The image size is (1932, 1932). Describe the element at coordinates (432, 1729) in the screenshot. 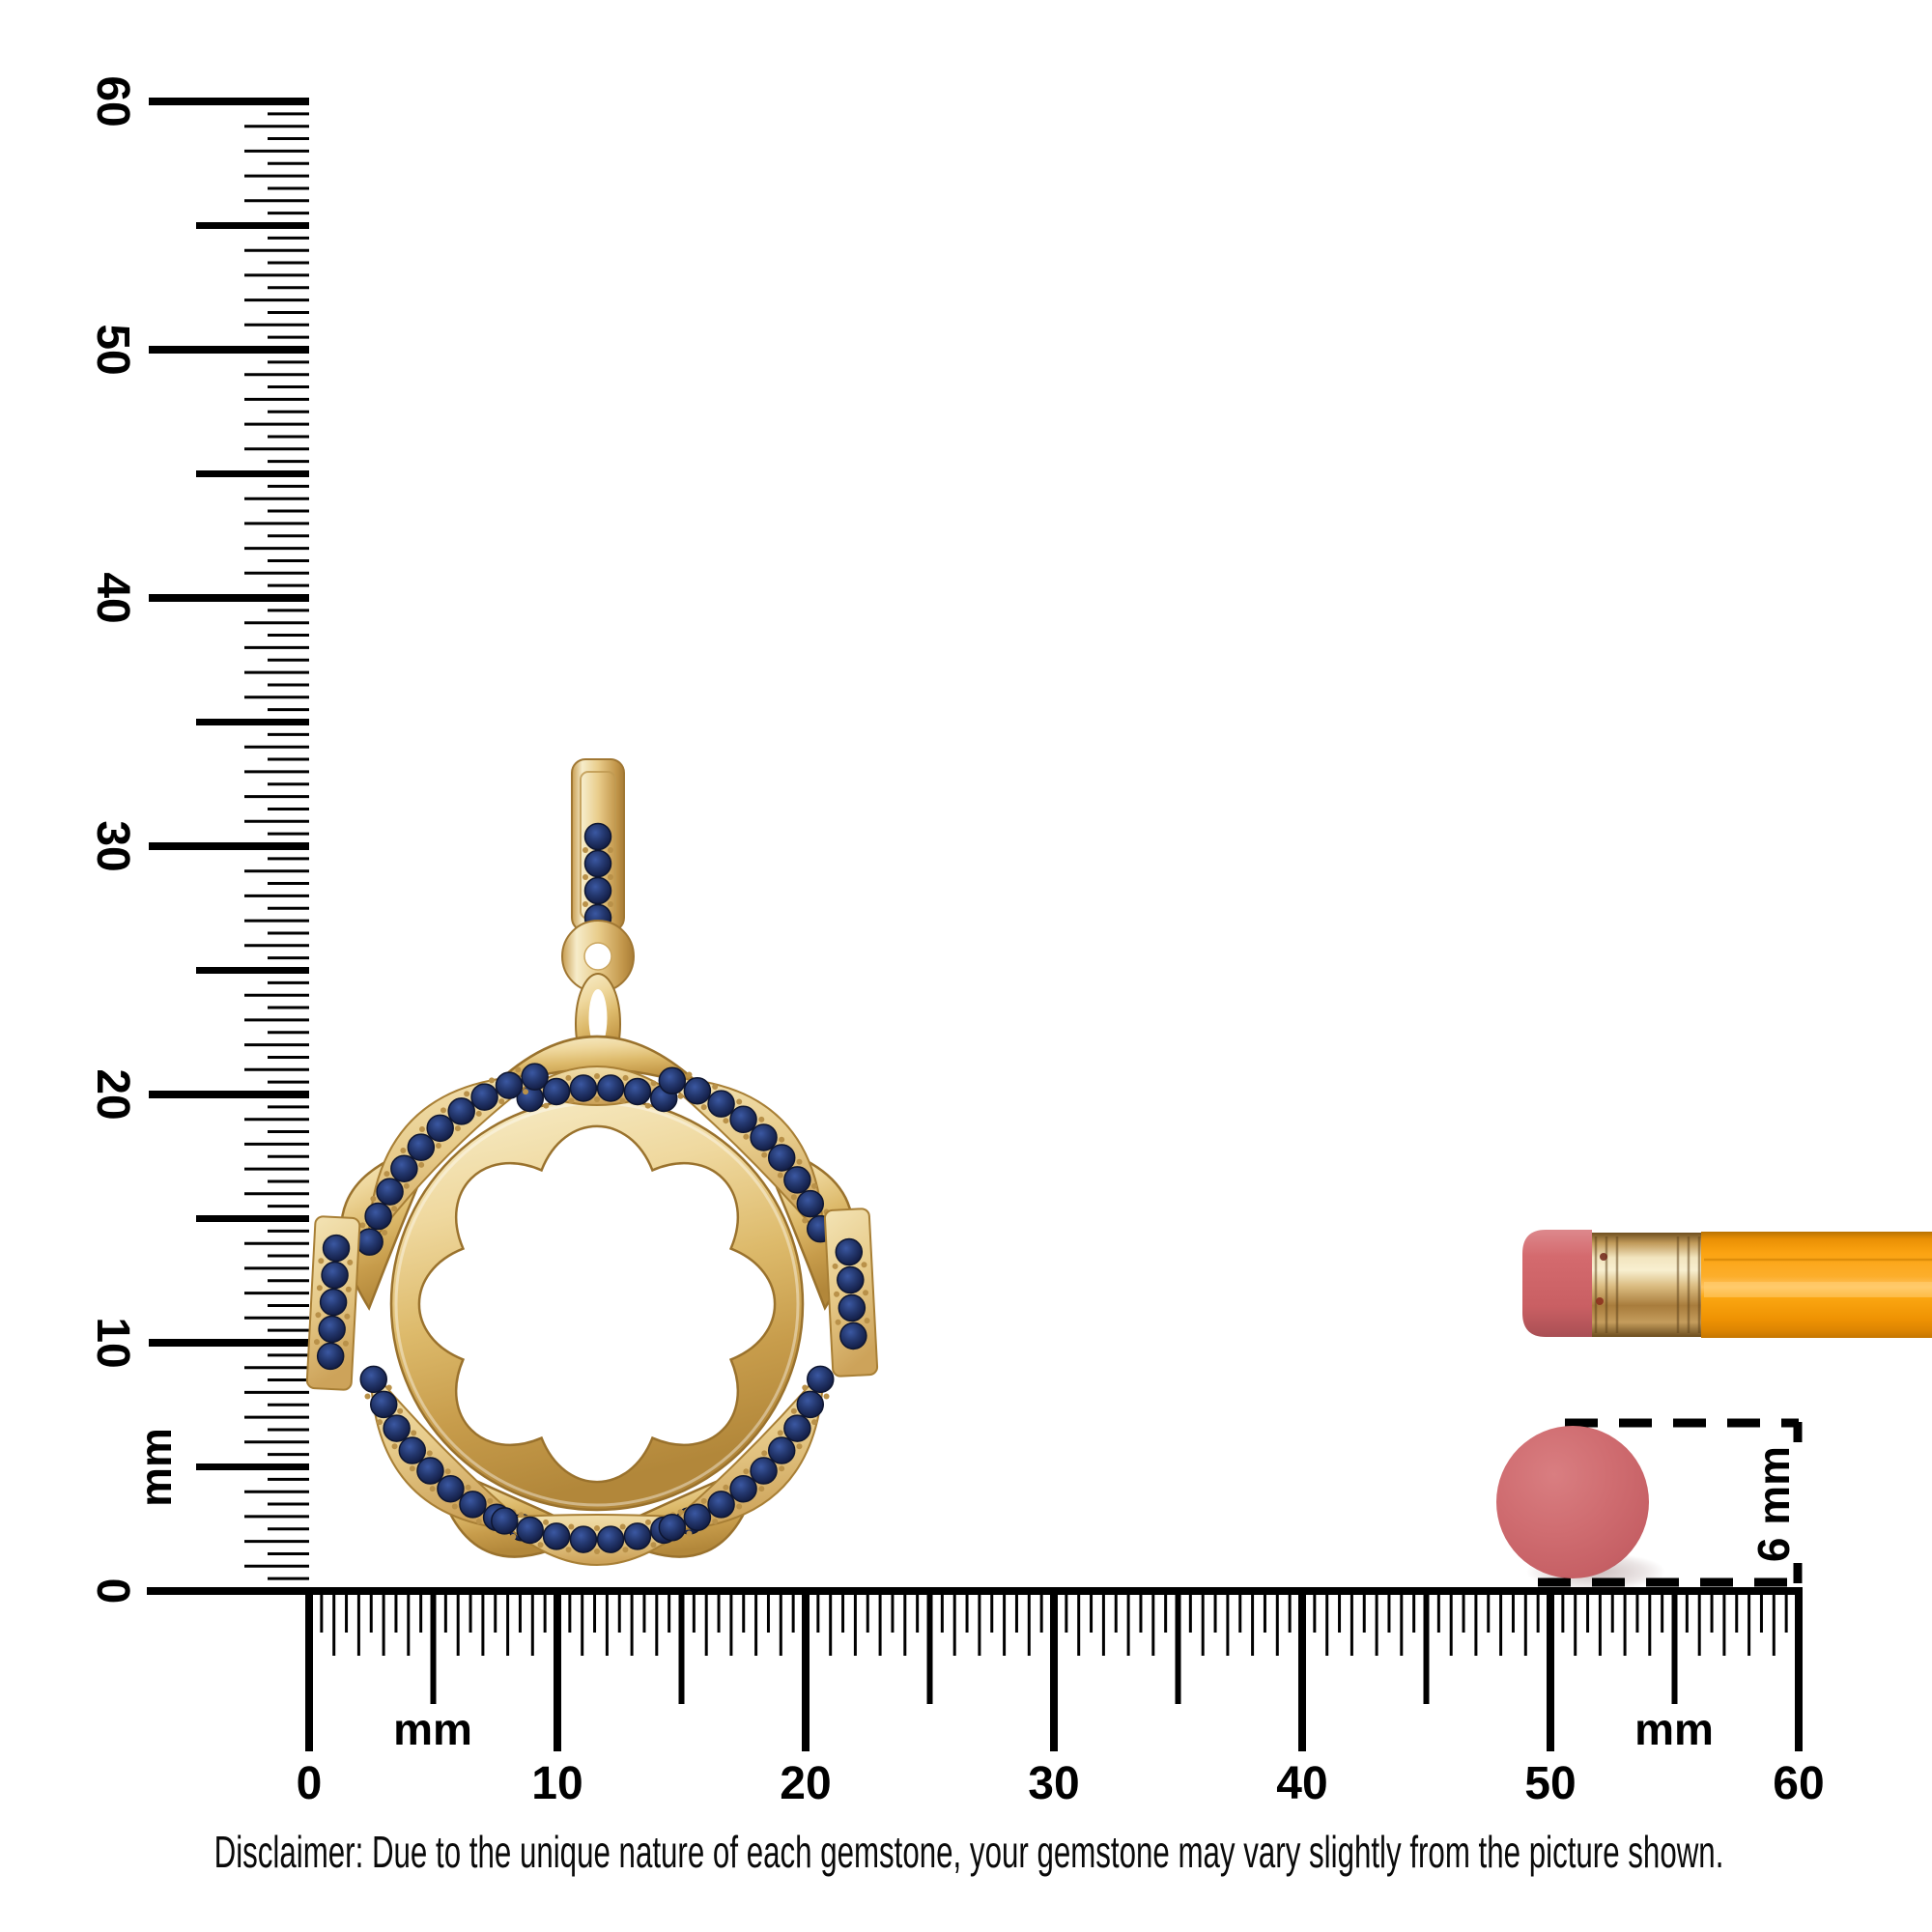

I see `horizontal-ruler-unit-left: mm` at that location.